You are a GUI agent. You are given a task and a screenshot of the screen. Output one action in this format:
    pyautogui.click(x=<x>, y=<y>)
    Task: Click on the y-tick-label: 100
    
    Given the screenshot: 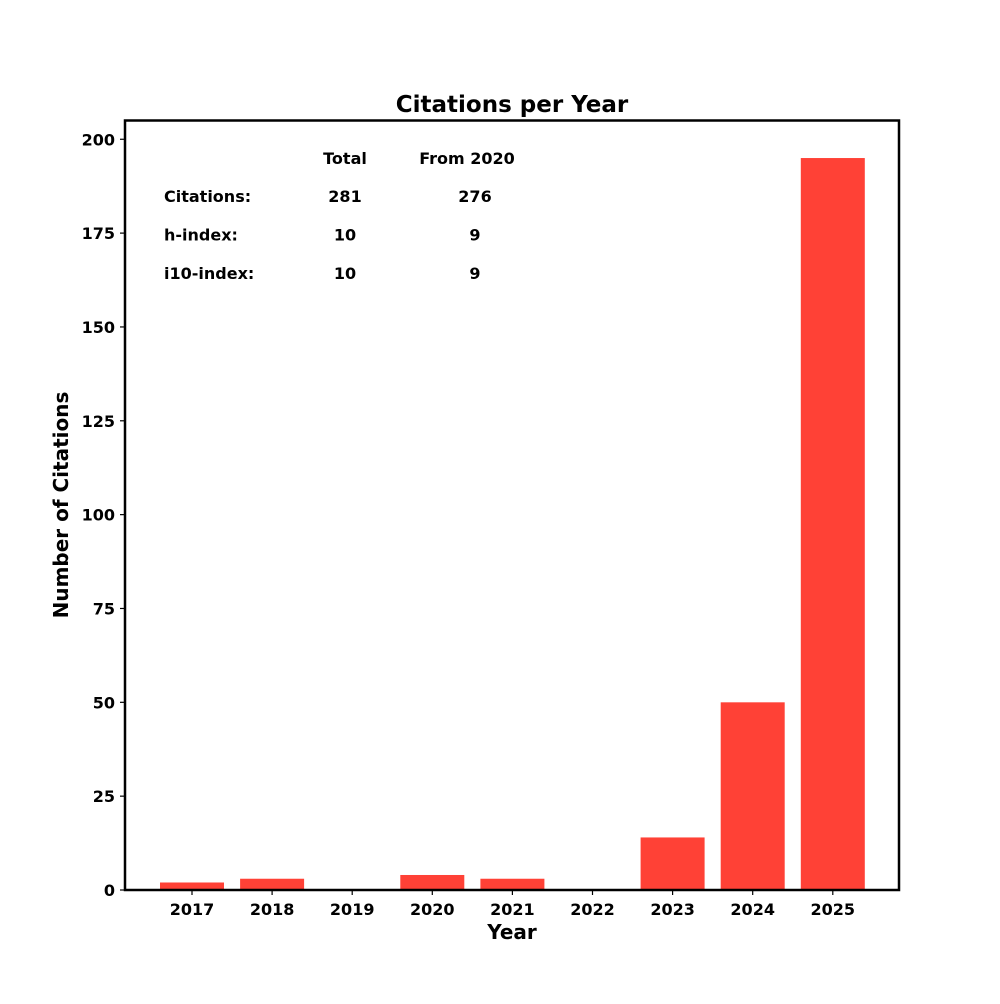 What is the action you would take?
    pyautogui.click(x=98, y=515)
    